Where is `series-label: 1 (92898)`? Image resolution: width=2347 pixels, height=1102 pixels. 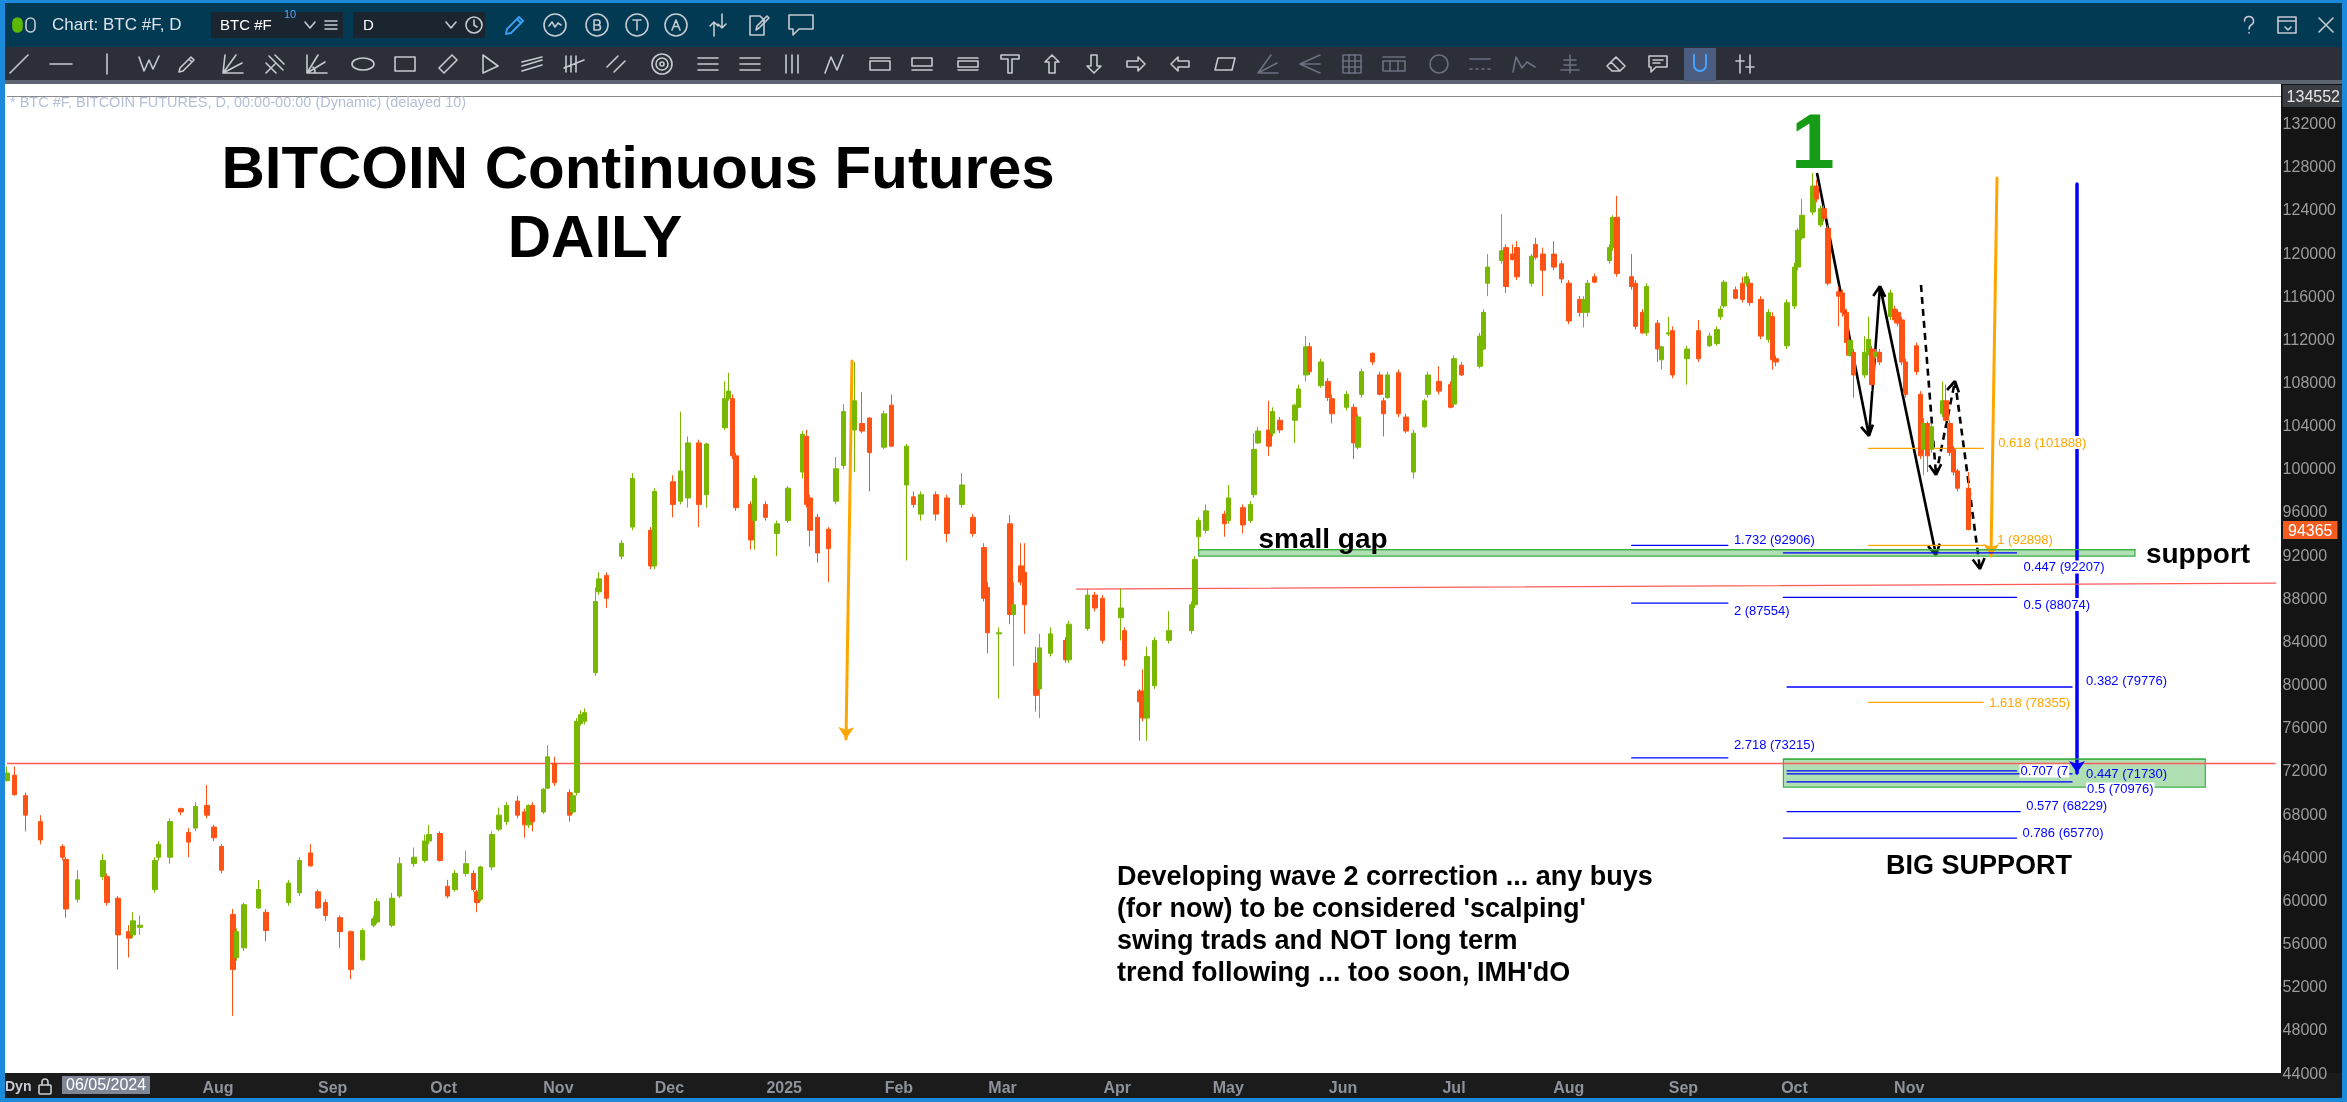 series-label: 1 (92898) is located at coordinates (2025, 539).